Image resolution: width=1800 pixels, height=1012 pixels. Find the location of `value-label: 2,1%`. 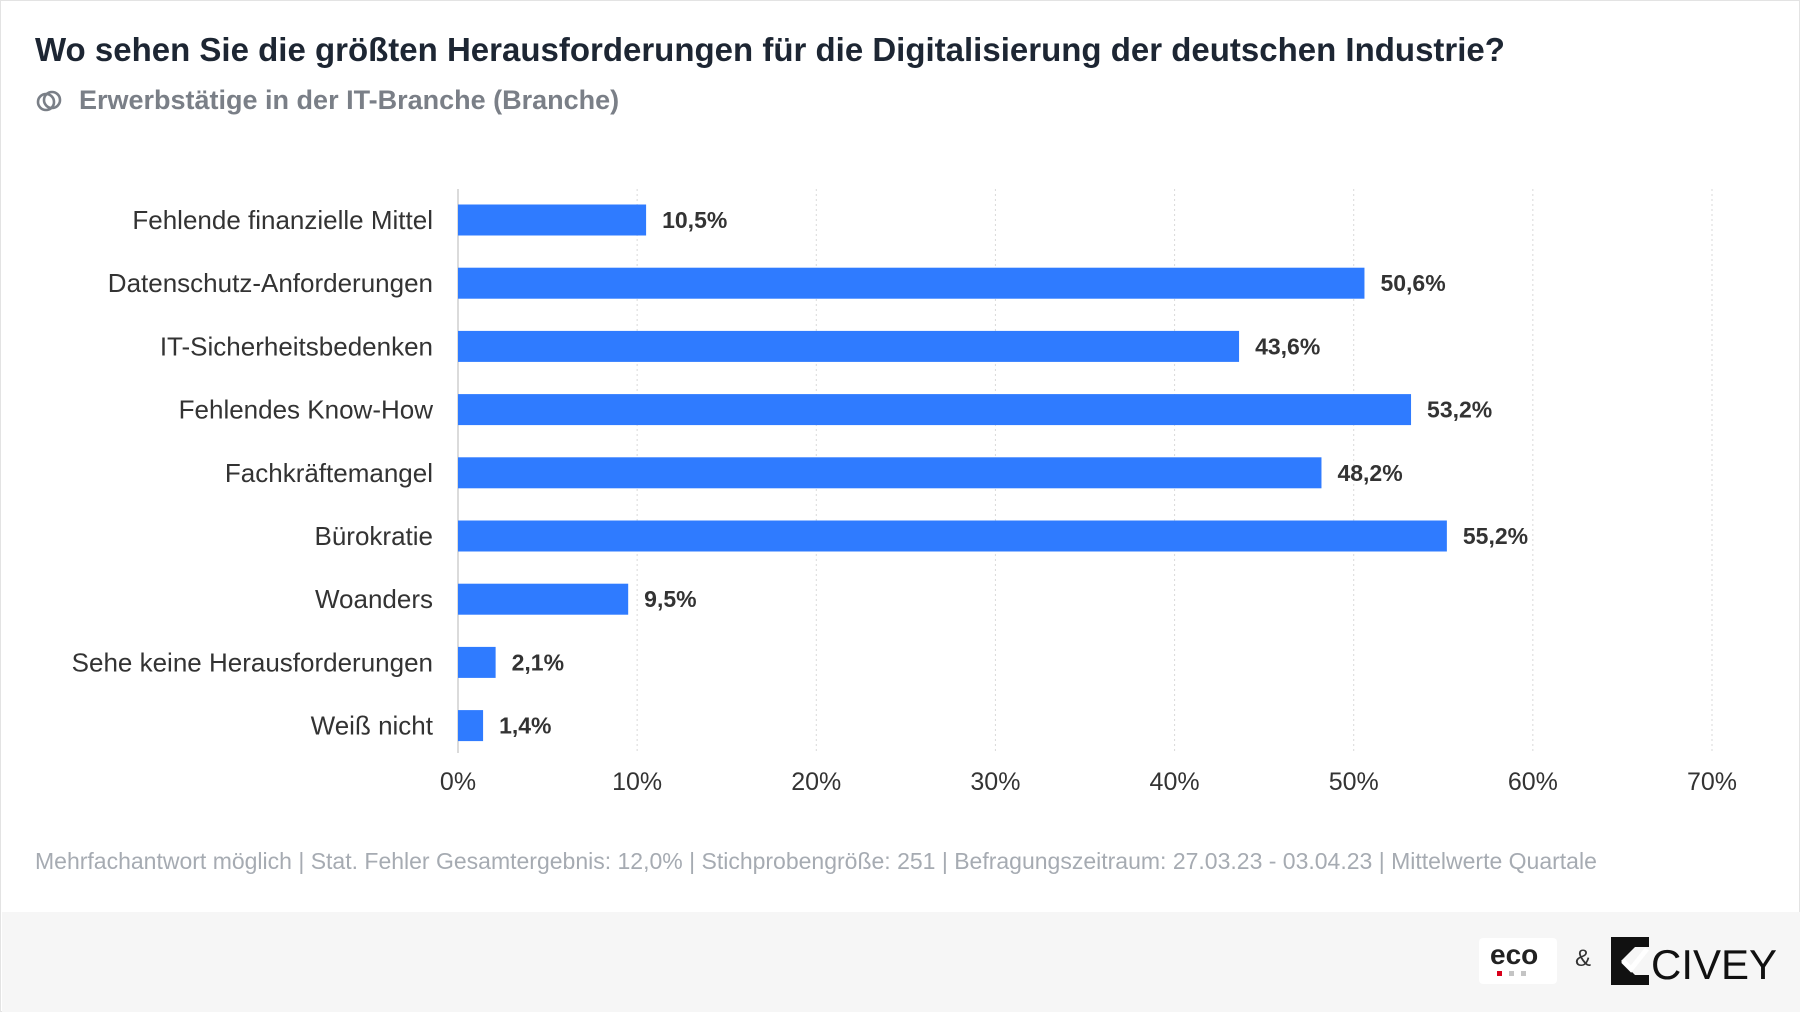

value-label: 2,1% is located at coordinates (538, 662).